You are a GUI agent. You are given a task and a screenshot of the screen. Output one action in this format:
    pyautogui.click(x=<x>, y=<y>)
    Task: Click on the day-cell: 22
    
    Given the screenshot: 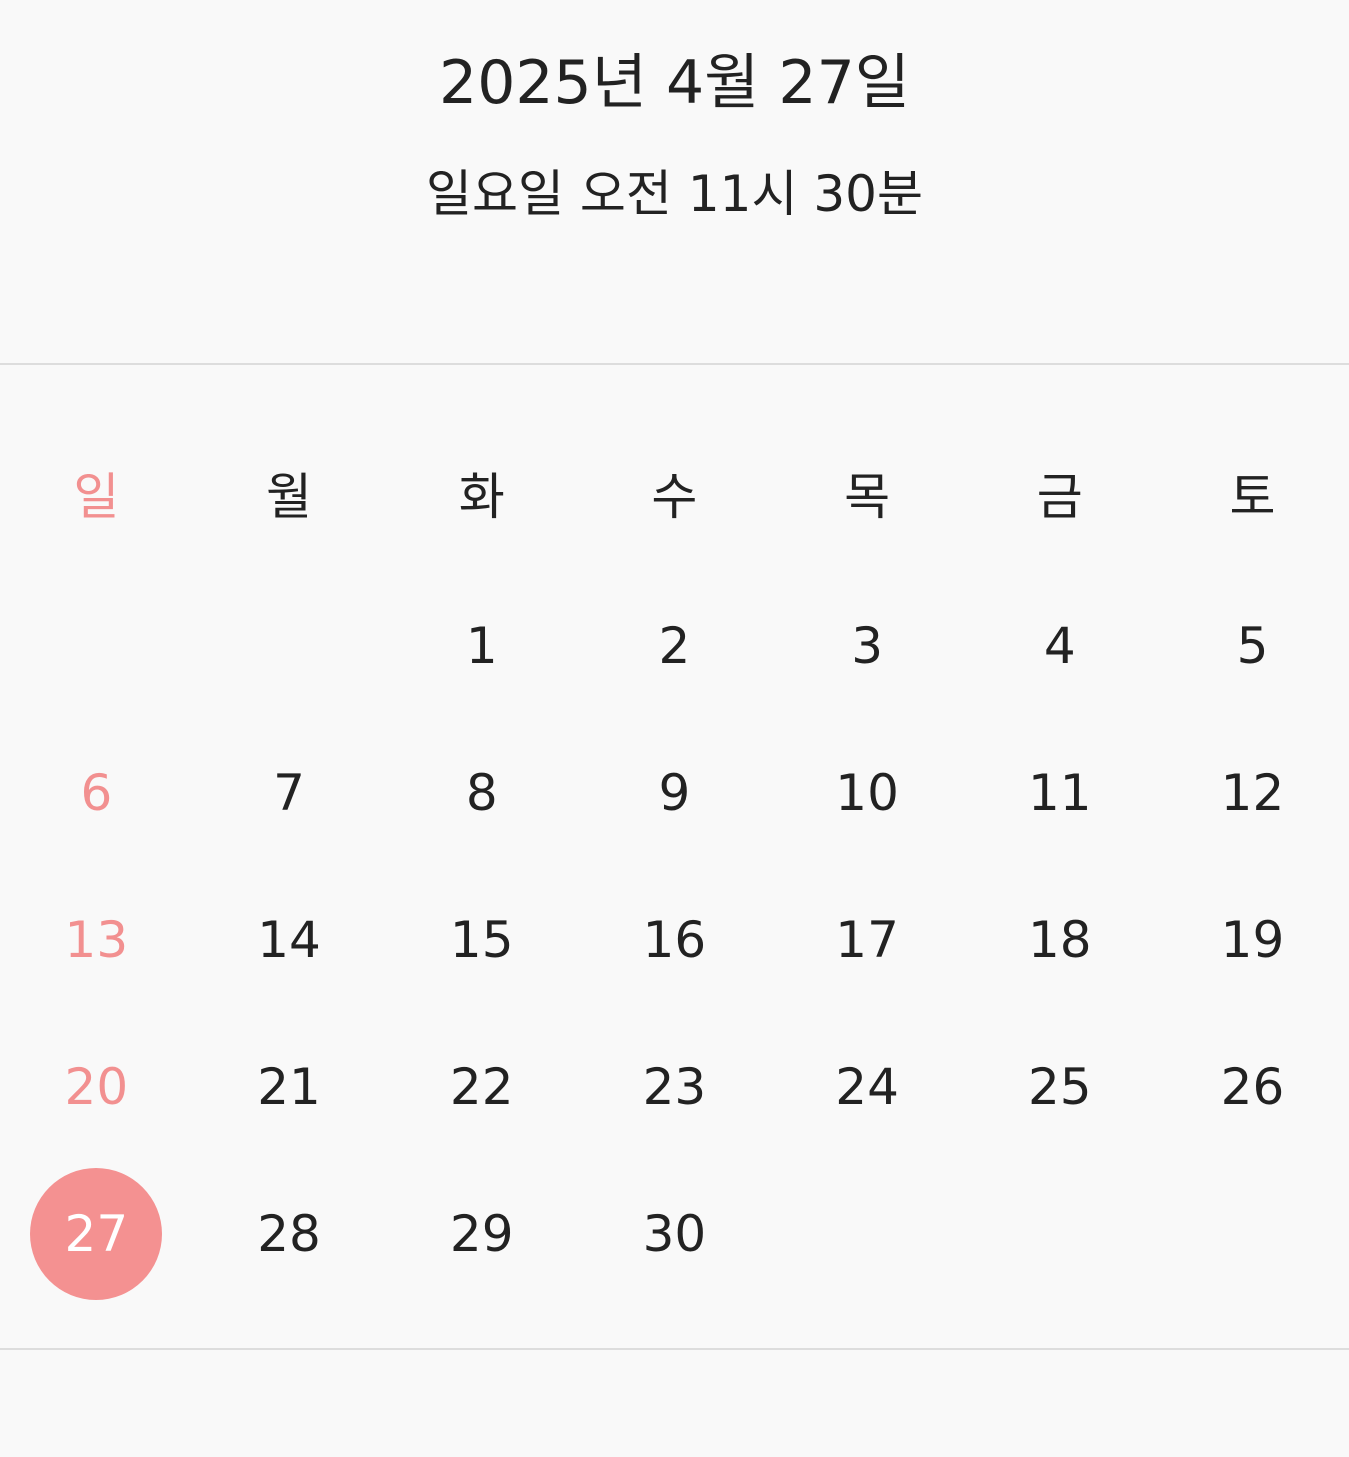 What is the action you would take?
    pyautogui.click(x=481, y=1086)
    